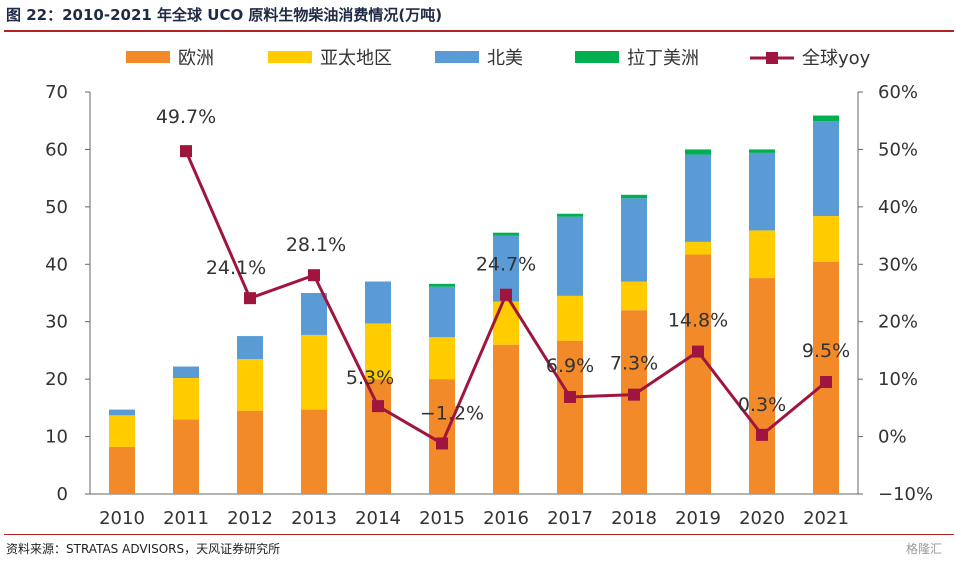  Describe the element at coordinates (905, 494) in the screenshot. I see `right-tick-label: −10%` at that location.